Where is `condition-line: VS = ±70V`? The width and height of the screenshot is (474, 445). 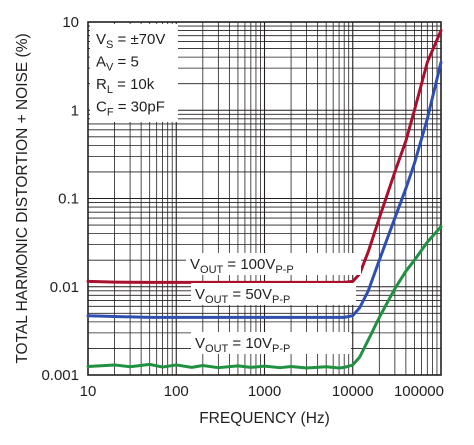 condition-line: VS = ±70V is located at coordinates (130, 41).